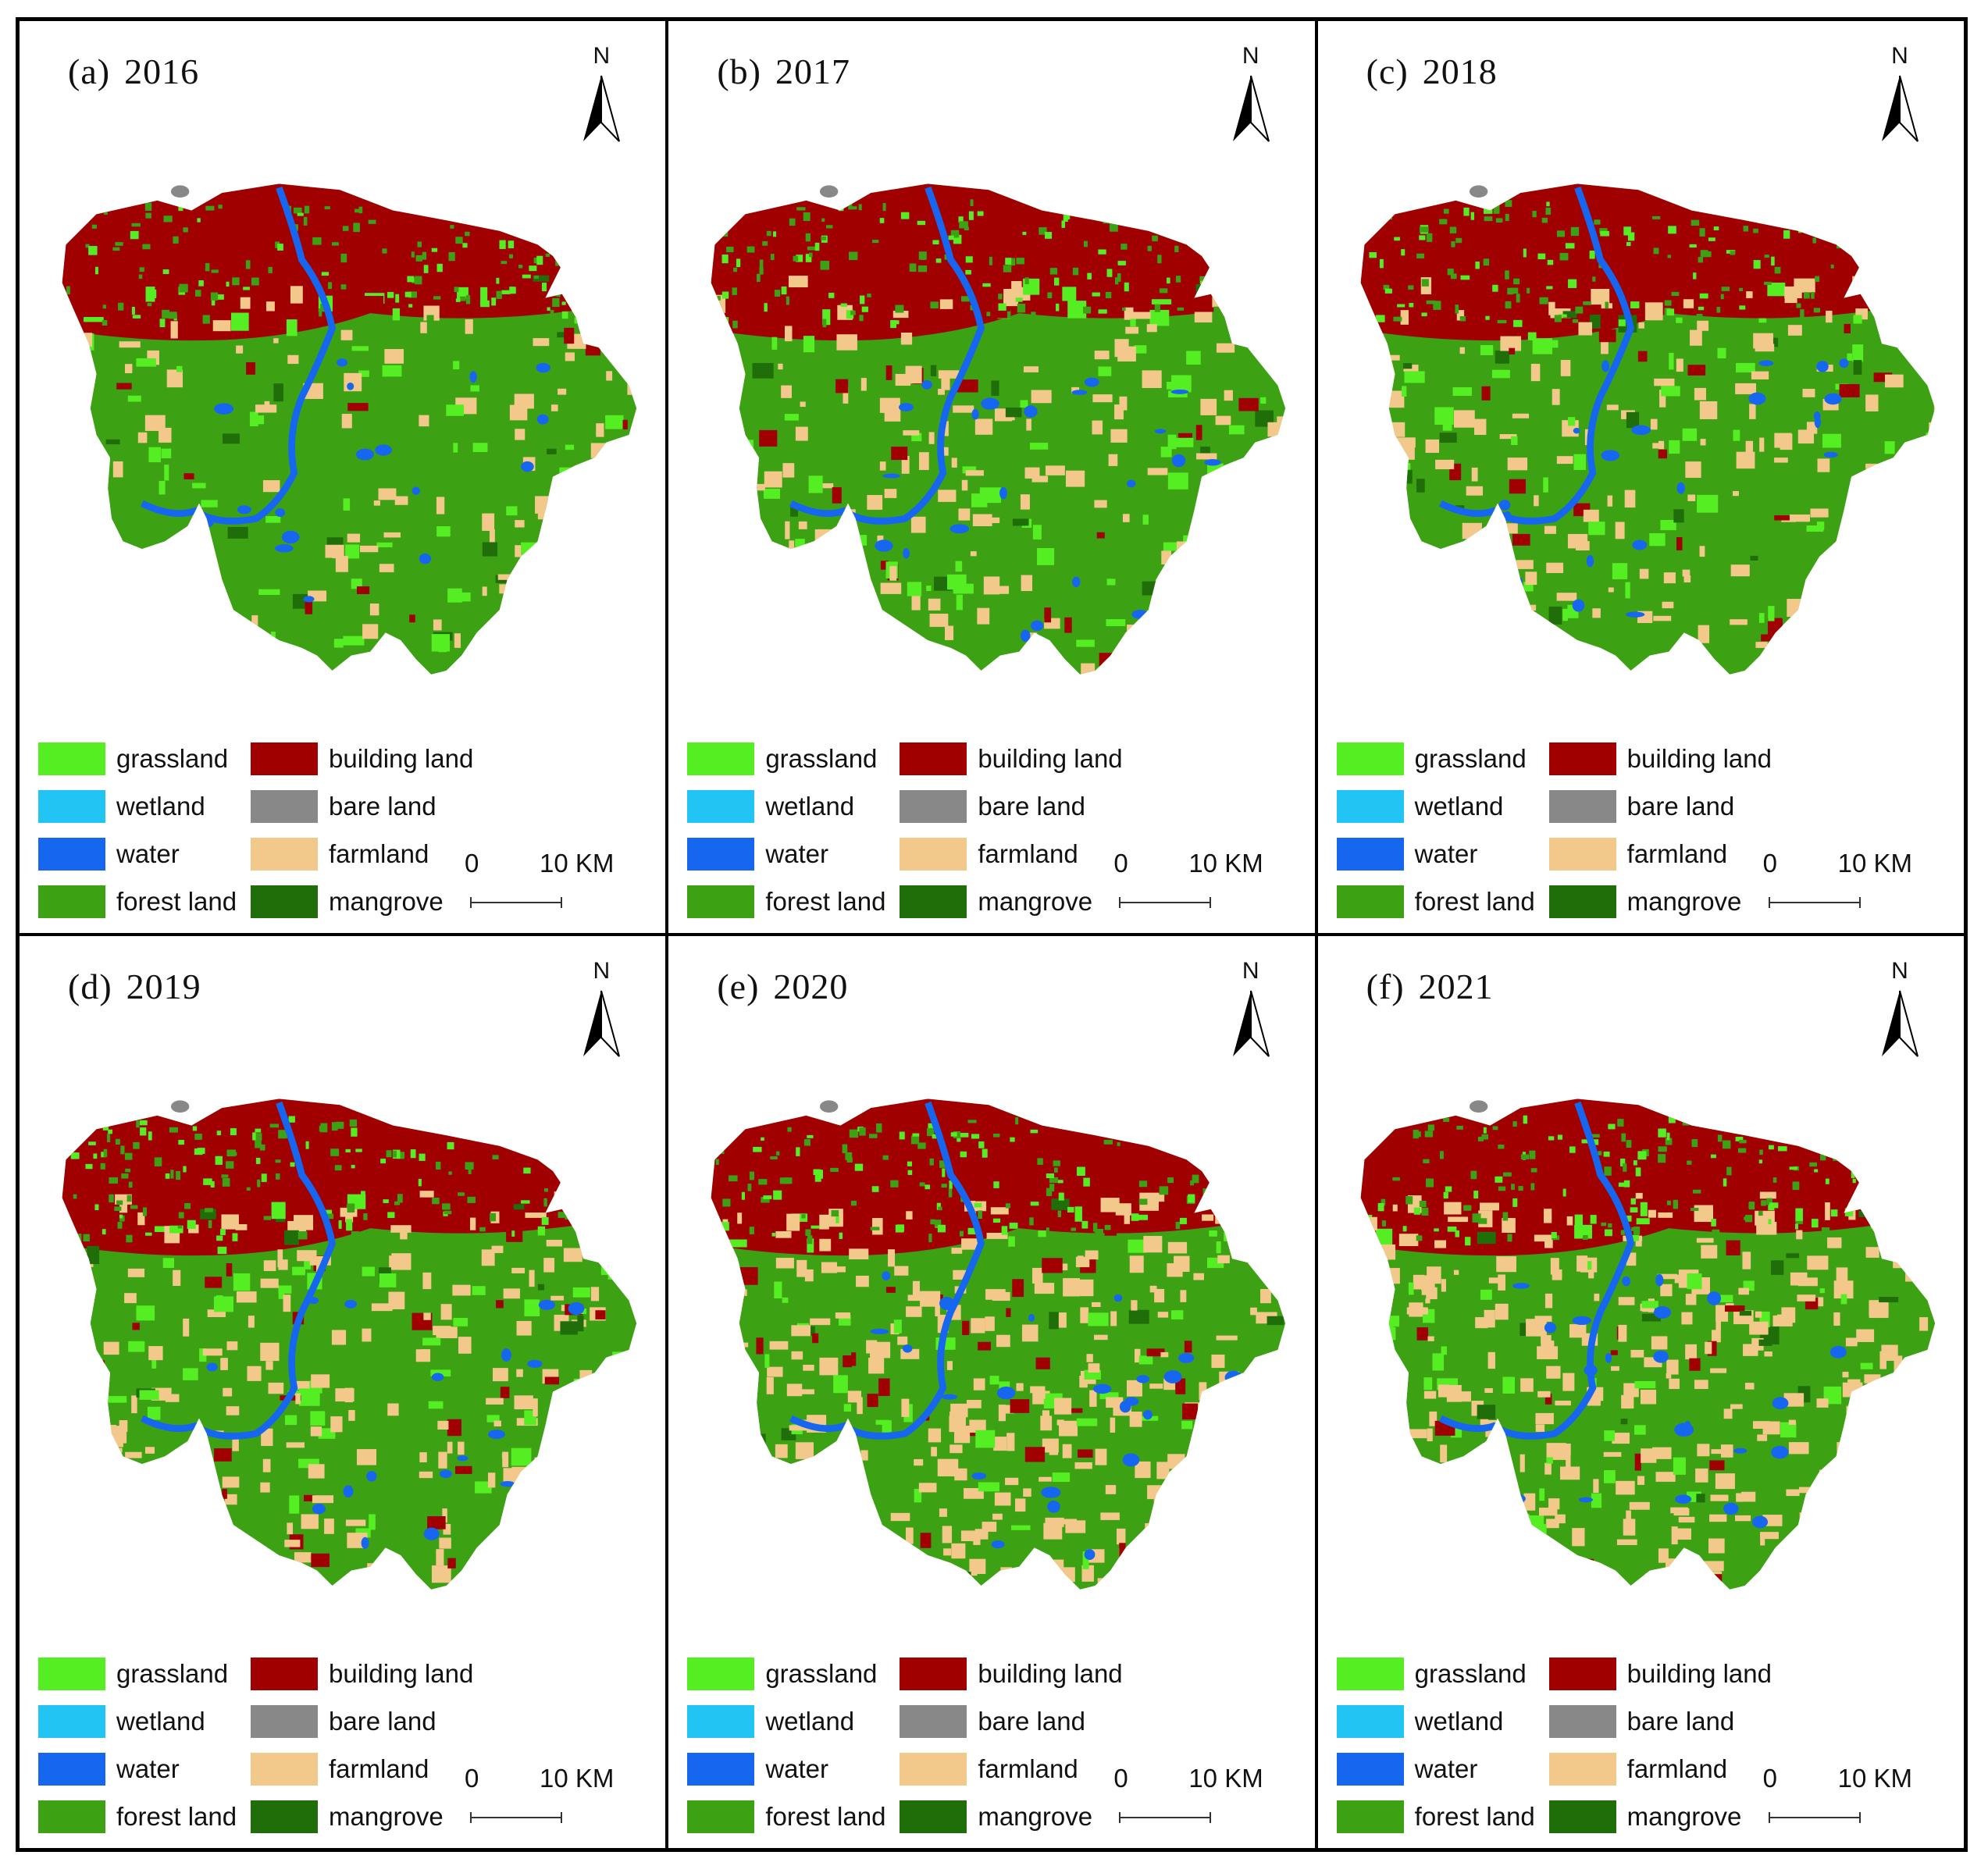  Describe the element at coordinates (782, 986) in the screenshot. I see `panel-title: (e) 2020` at that location.